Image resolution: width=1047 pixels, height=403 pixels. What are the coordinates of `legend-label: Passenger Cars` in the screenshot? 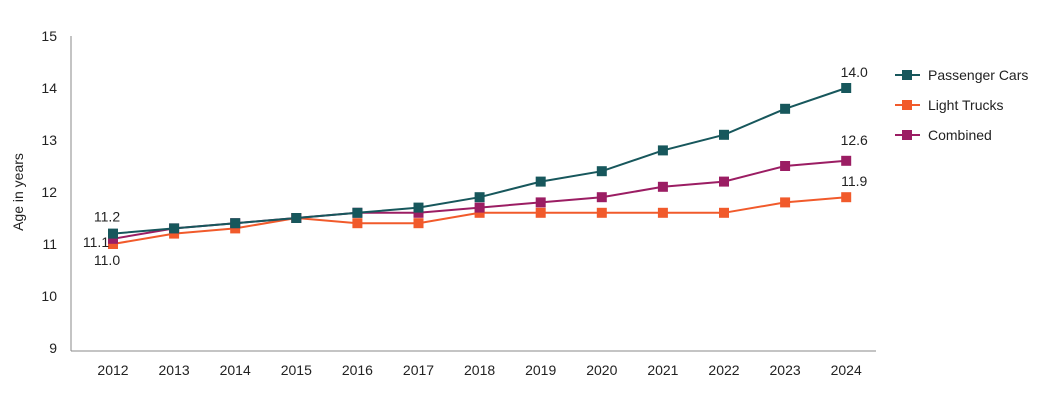 It's located at (978, 75).